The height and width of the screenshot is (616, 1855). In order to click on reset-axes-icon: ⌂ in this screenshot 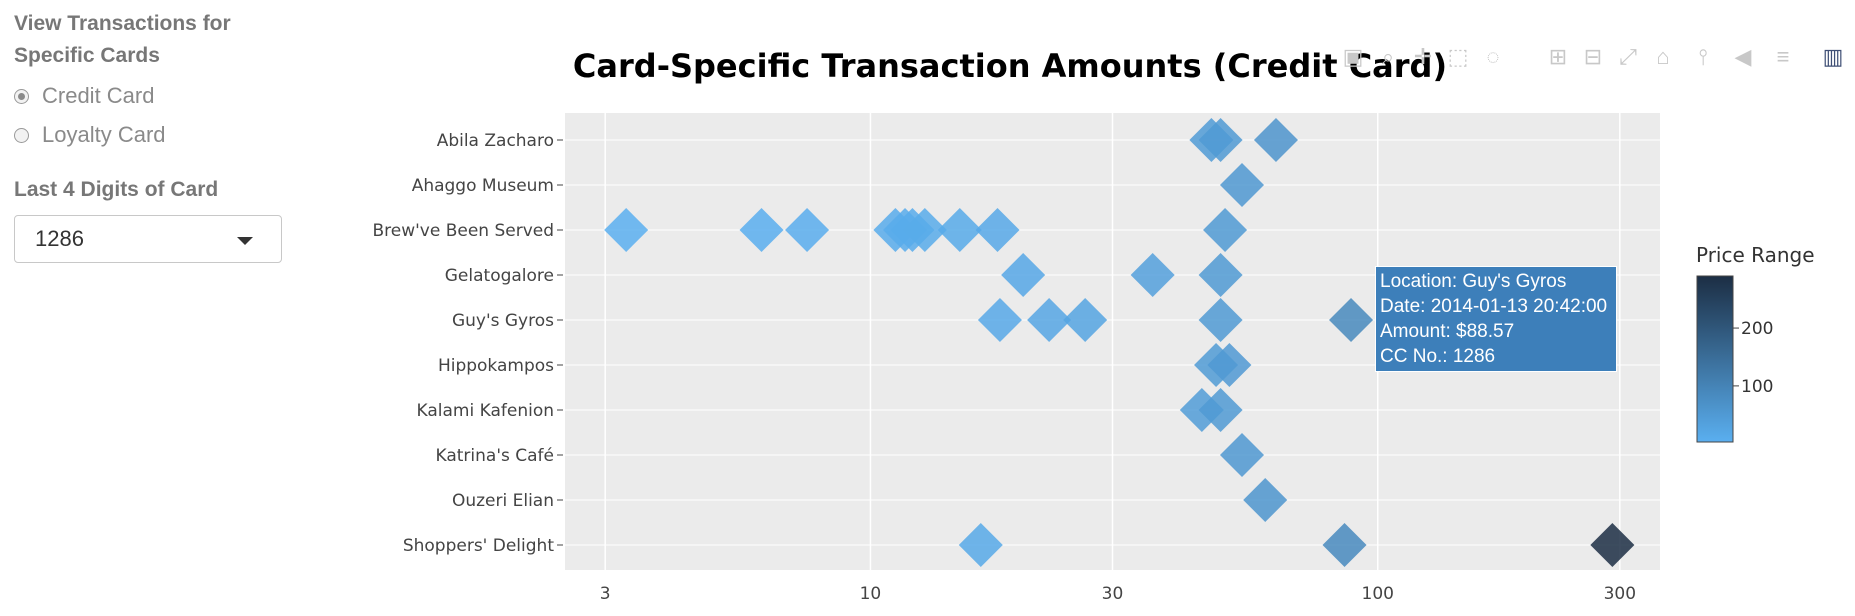, I will do `click(1663, 56)`.